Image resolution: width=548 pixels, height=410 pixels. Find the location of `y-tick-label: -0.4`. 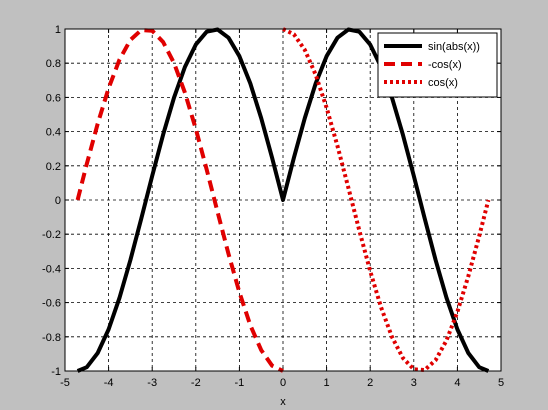

y-tick-label: -0.4 is located at coordinates (51, 269).